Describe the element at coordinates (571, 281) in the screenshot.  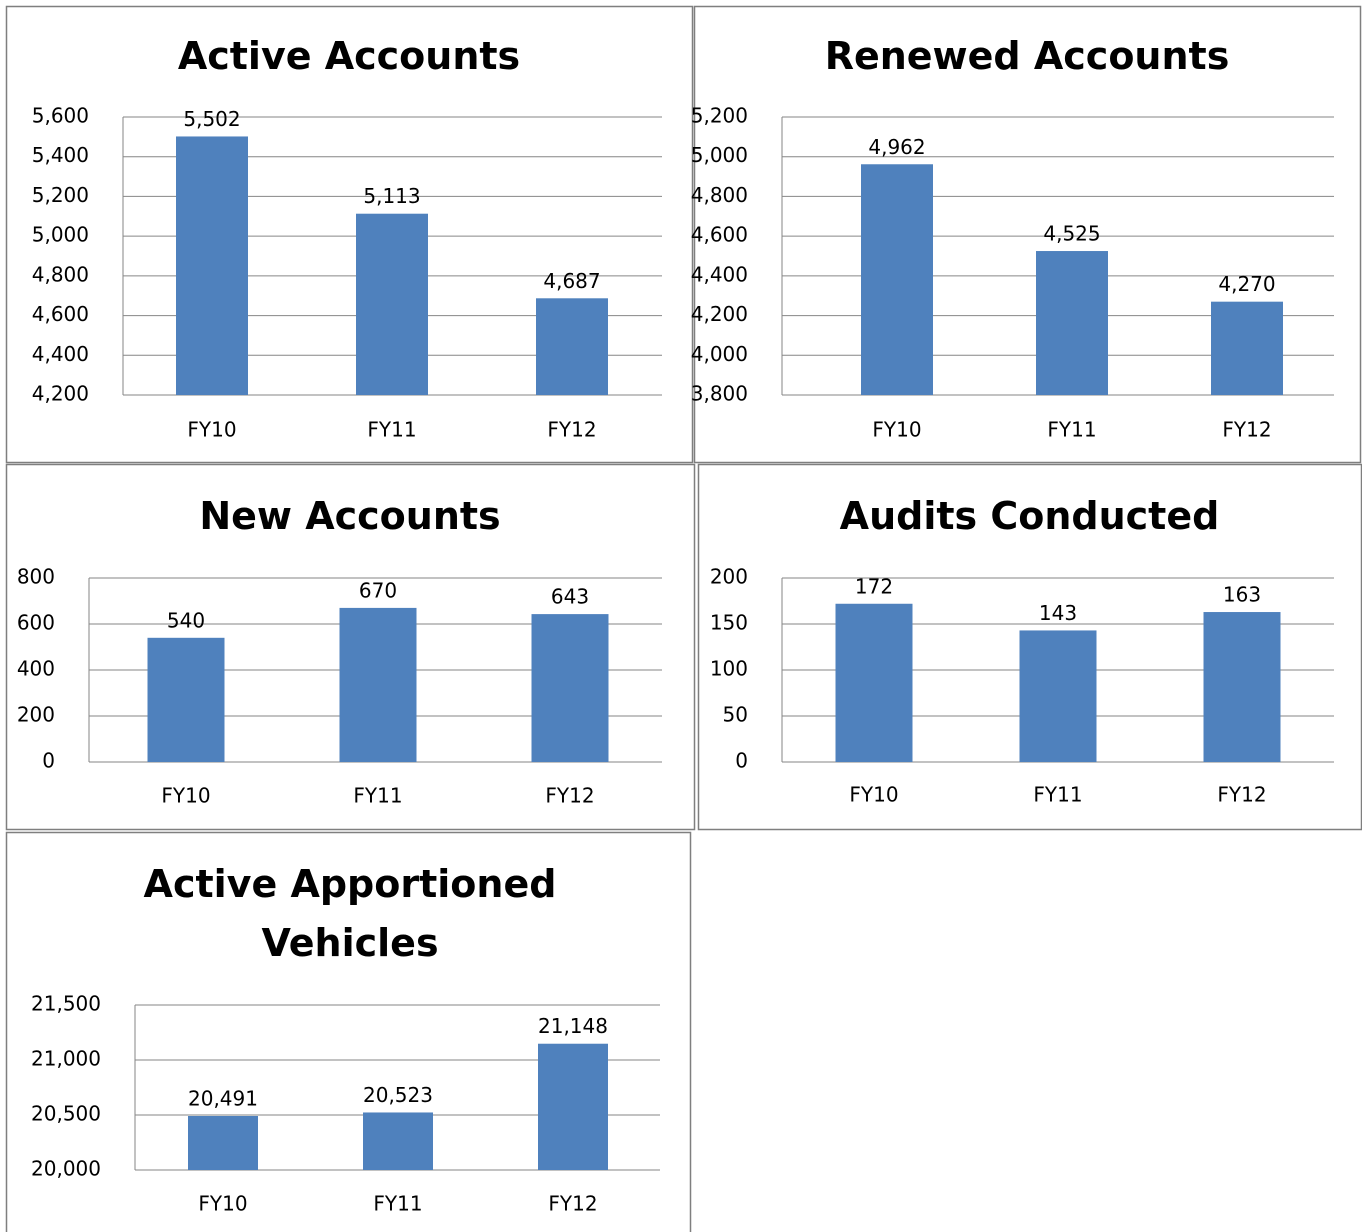
I see `value-label: 4,687` at that location.